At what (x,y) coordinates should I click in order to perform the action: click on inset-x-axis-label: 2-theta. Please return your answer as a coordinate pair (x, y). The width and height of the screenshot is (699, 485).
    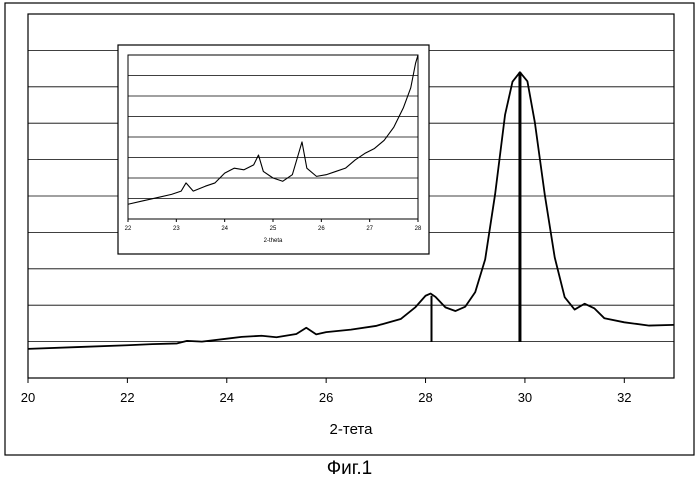
    Looking at the image, I should click on (273, 241).